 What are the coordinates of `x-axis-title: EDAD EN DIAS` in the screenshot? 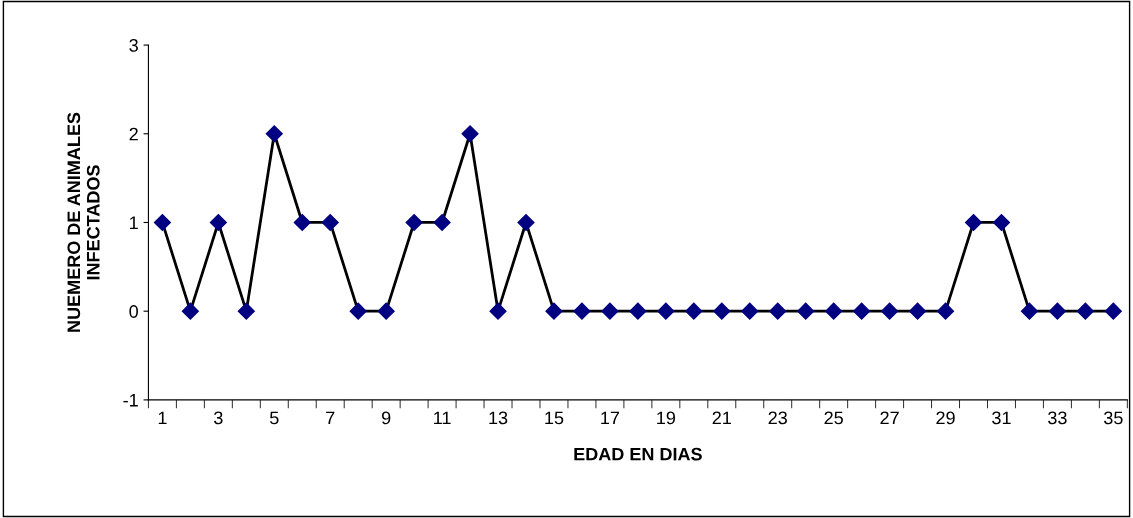 It's located at (638, 454).